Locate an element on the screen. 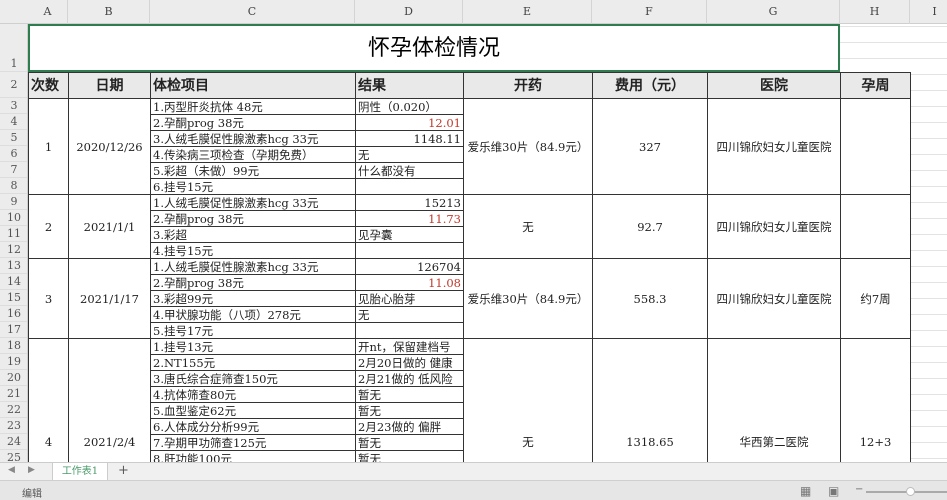  row-header: 15 is located at coordinates (13, 298).